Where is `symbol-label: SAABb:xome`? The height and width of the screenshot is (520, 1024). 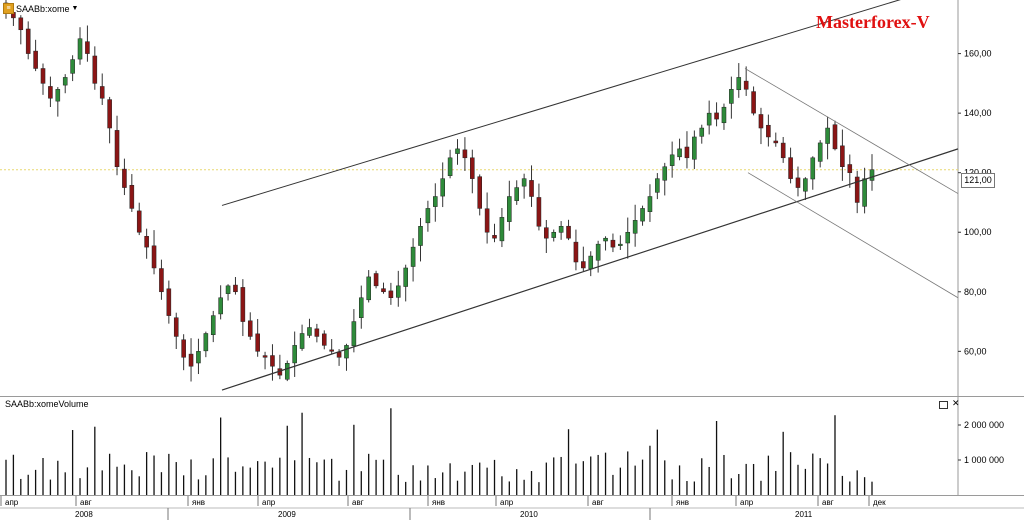 symbol-label: SAABb:xome is located at coordinates (43, 8).